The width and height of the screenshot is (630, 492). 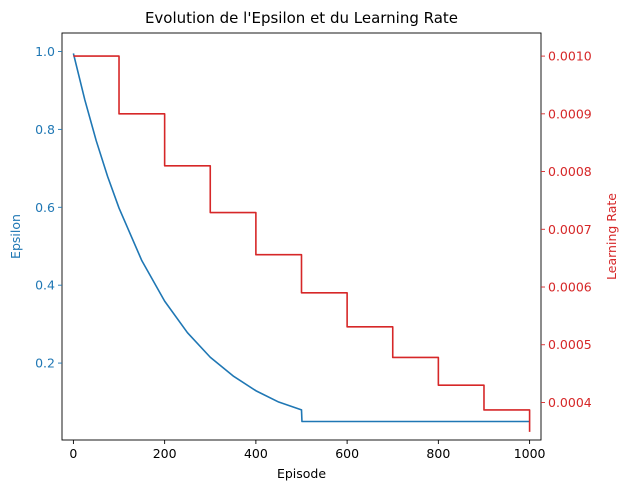 I want to click on x-axis-label: Episode, so click(x=301, y=473).